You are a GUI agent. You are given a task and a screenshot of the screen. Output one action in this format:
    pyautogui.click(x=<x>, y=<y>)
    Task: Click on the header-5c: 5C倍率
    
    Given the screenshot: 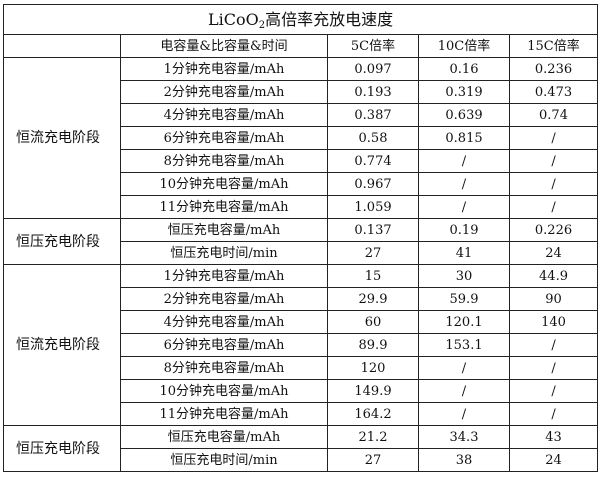 What is the action you would take?
    pyautogui.click(x=373, y=46)
    